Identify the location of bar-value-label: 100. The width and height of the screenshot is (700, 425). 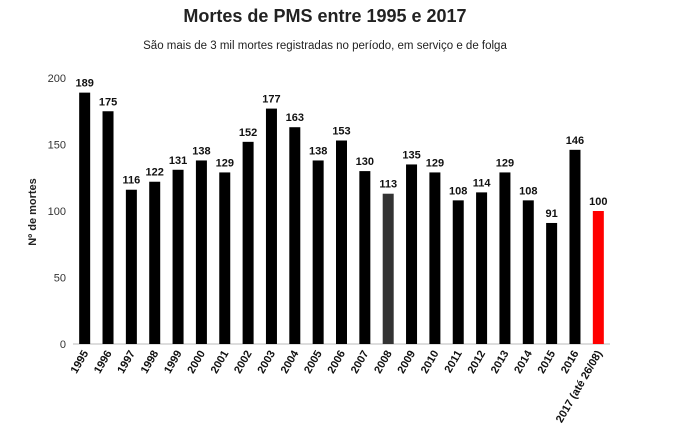
(598, 202).